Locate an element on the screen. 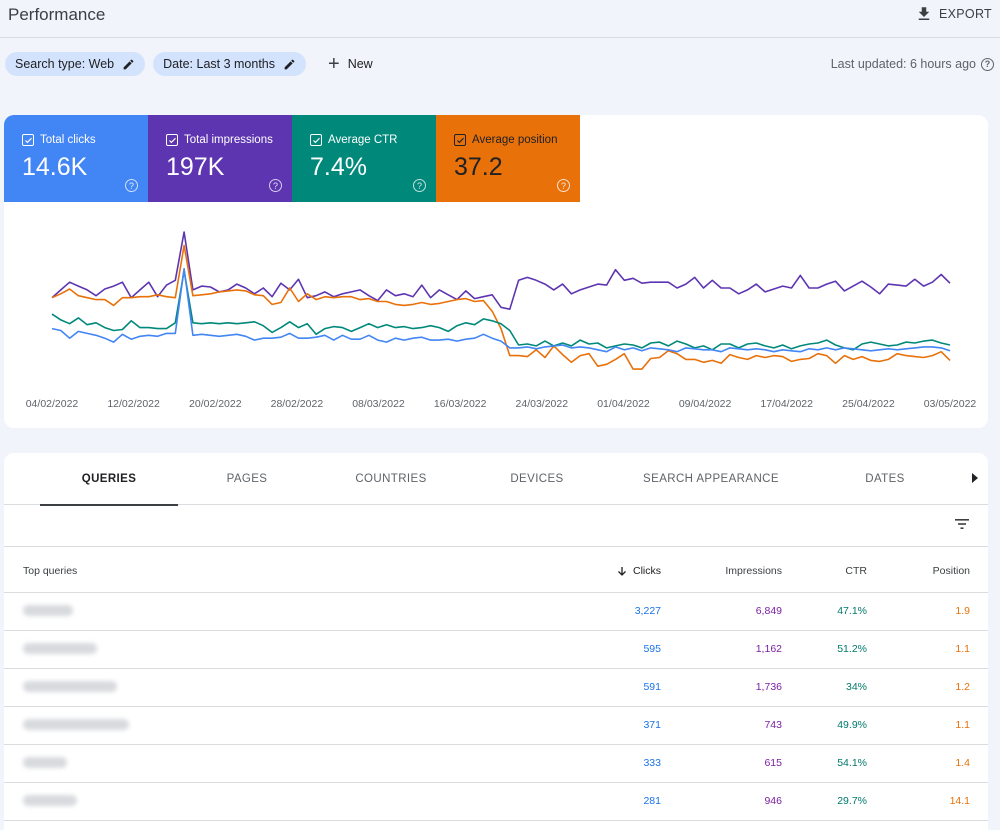 Image resolution: width=1000 pixels, height=830 pixels. series-line-total-clicks is located at coordinates (501, 310).